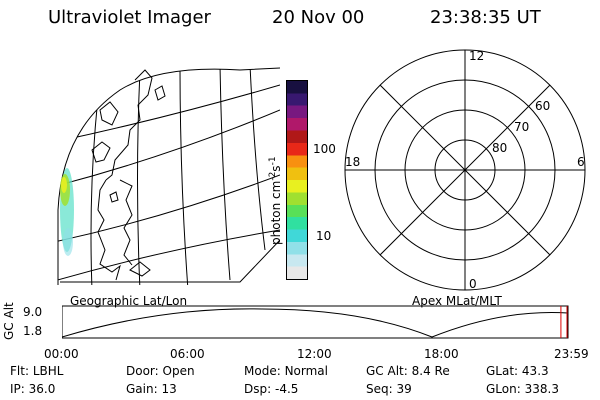  Describe the element at coordinates (441, 354) in the screenshot. I see `timeline-tick-1800: 18:00` at that location.